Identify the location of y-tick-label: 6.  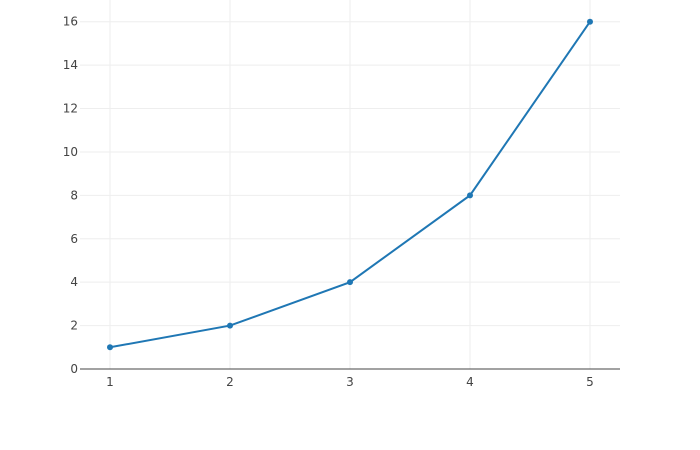
(74, 239).